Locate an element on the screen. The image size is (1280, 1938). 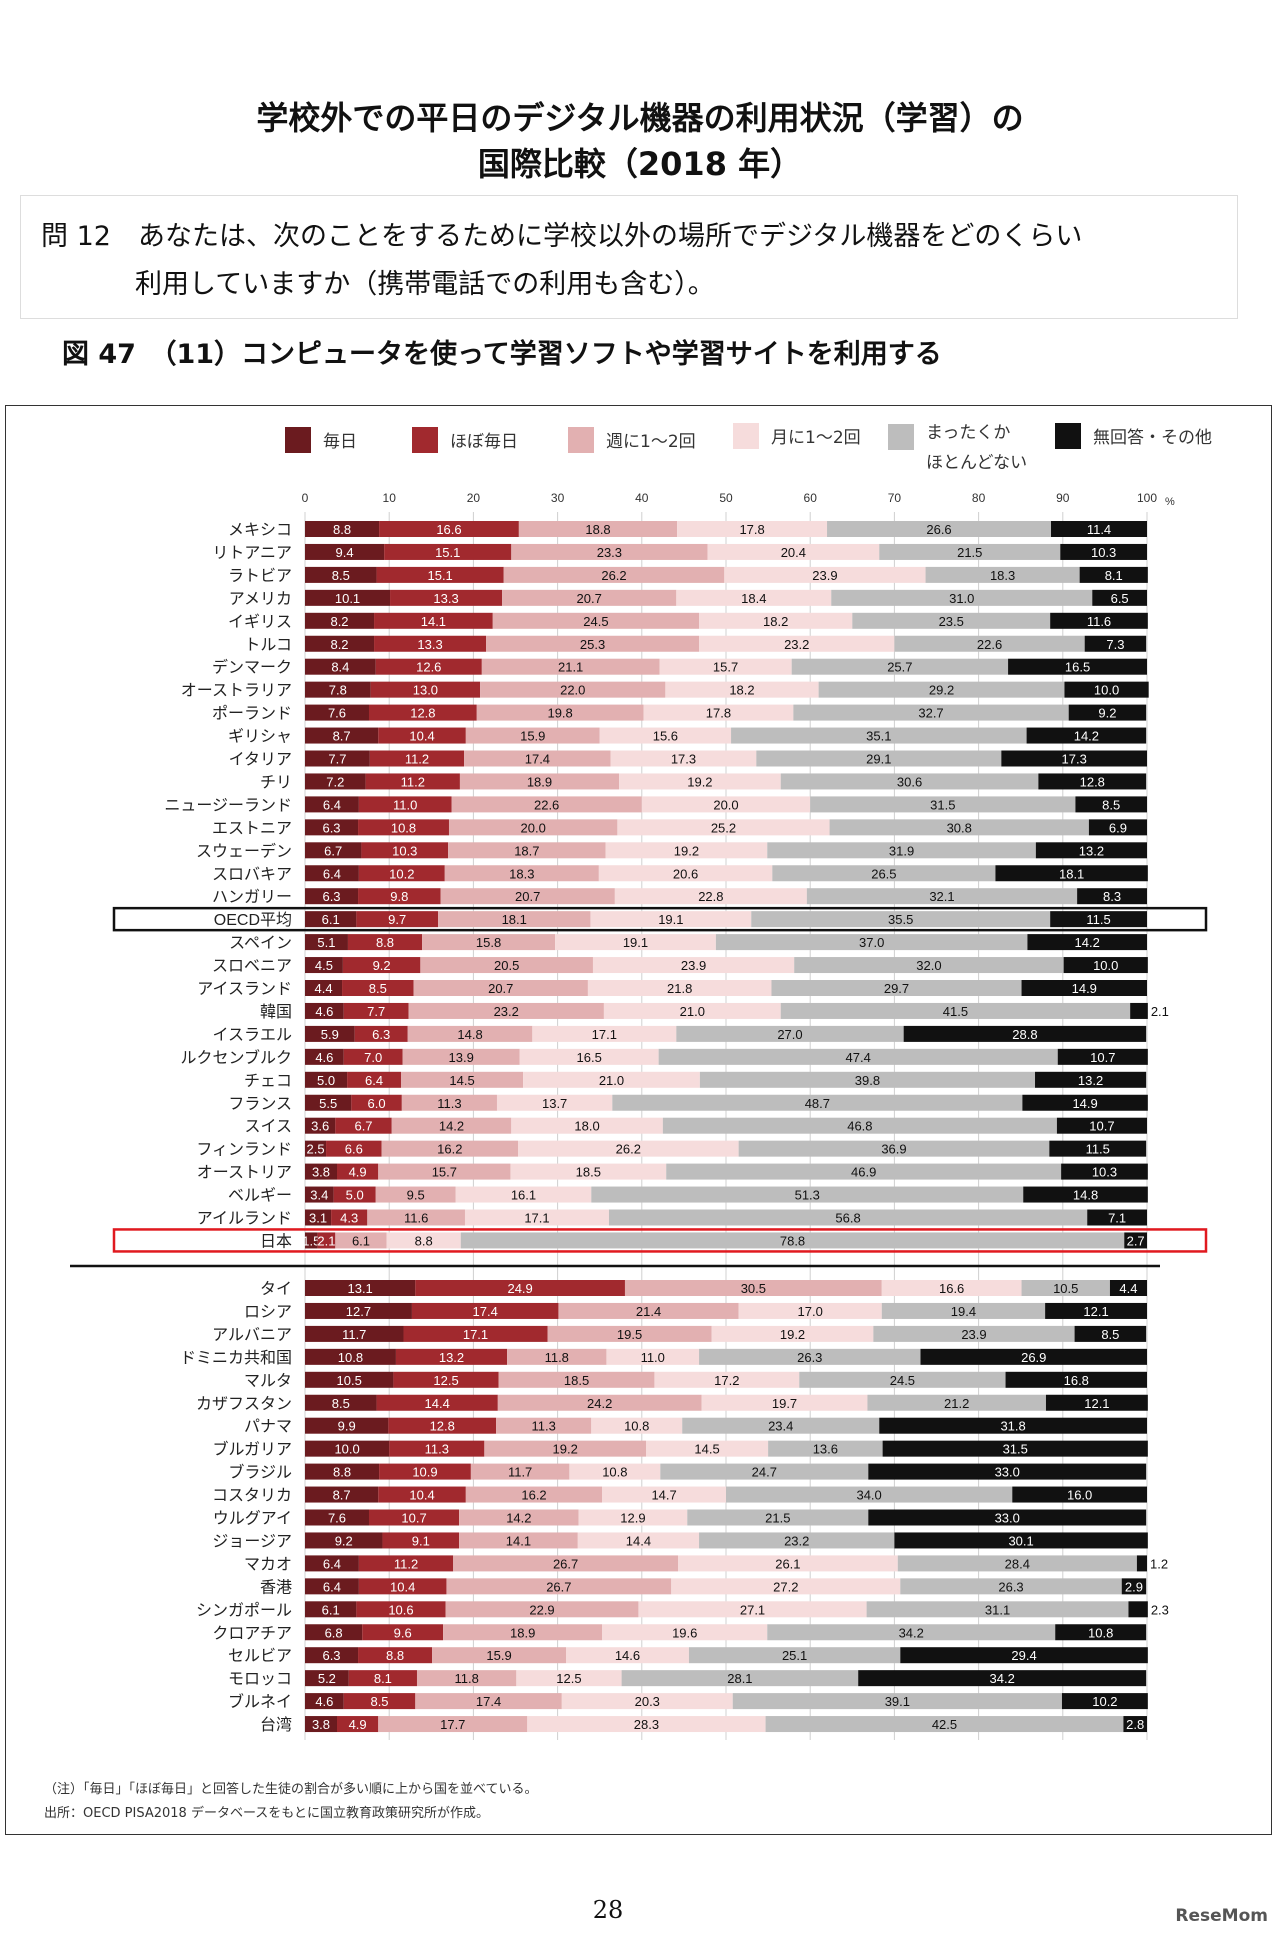
data-label: 13.3 is located at coordinates (445, 598).